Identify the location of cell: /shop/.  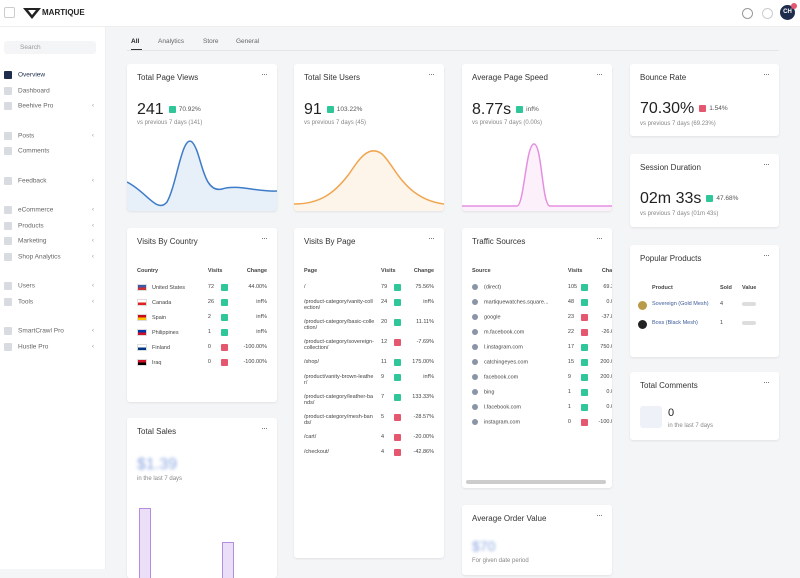
(342, 362).